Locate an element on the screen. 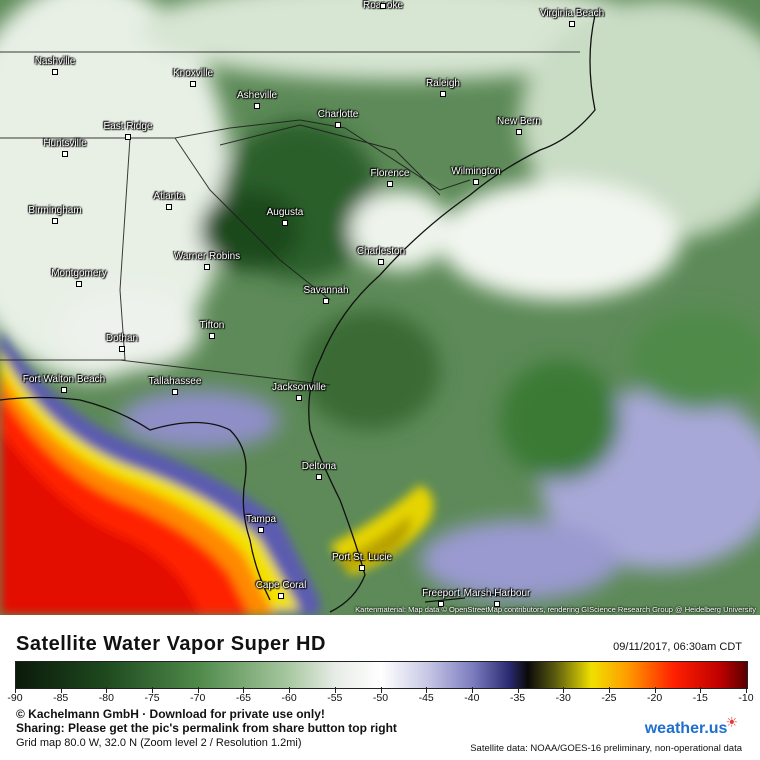 The width and height of the screenshot is (760, 760). sun-icon: ☀ is located at coordinates (731, 722).